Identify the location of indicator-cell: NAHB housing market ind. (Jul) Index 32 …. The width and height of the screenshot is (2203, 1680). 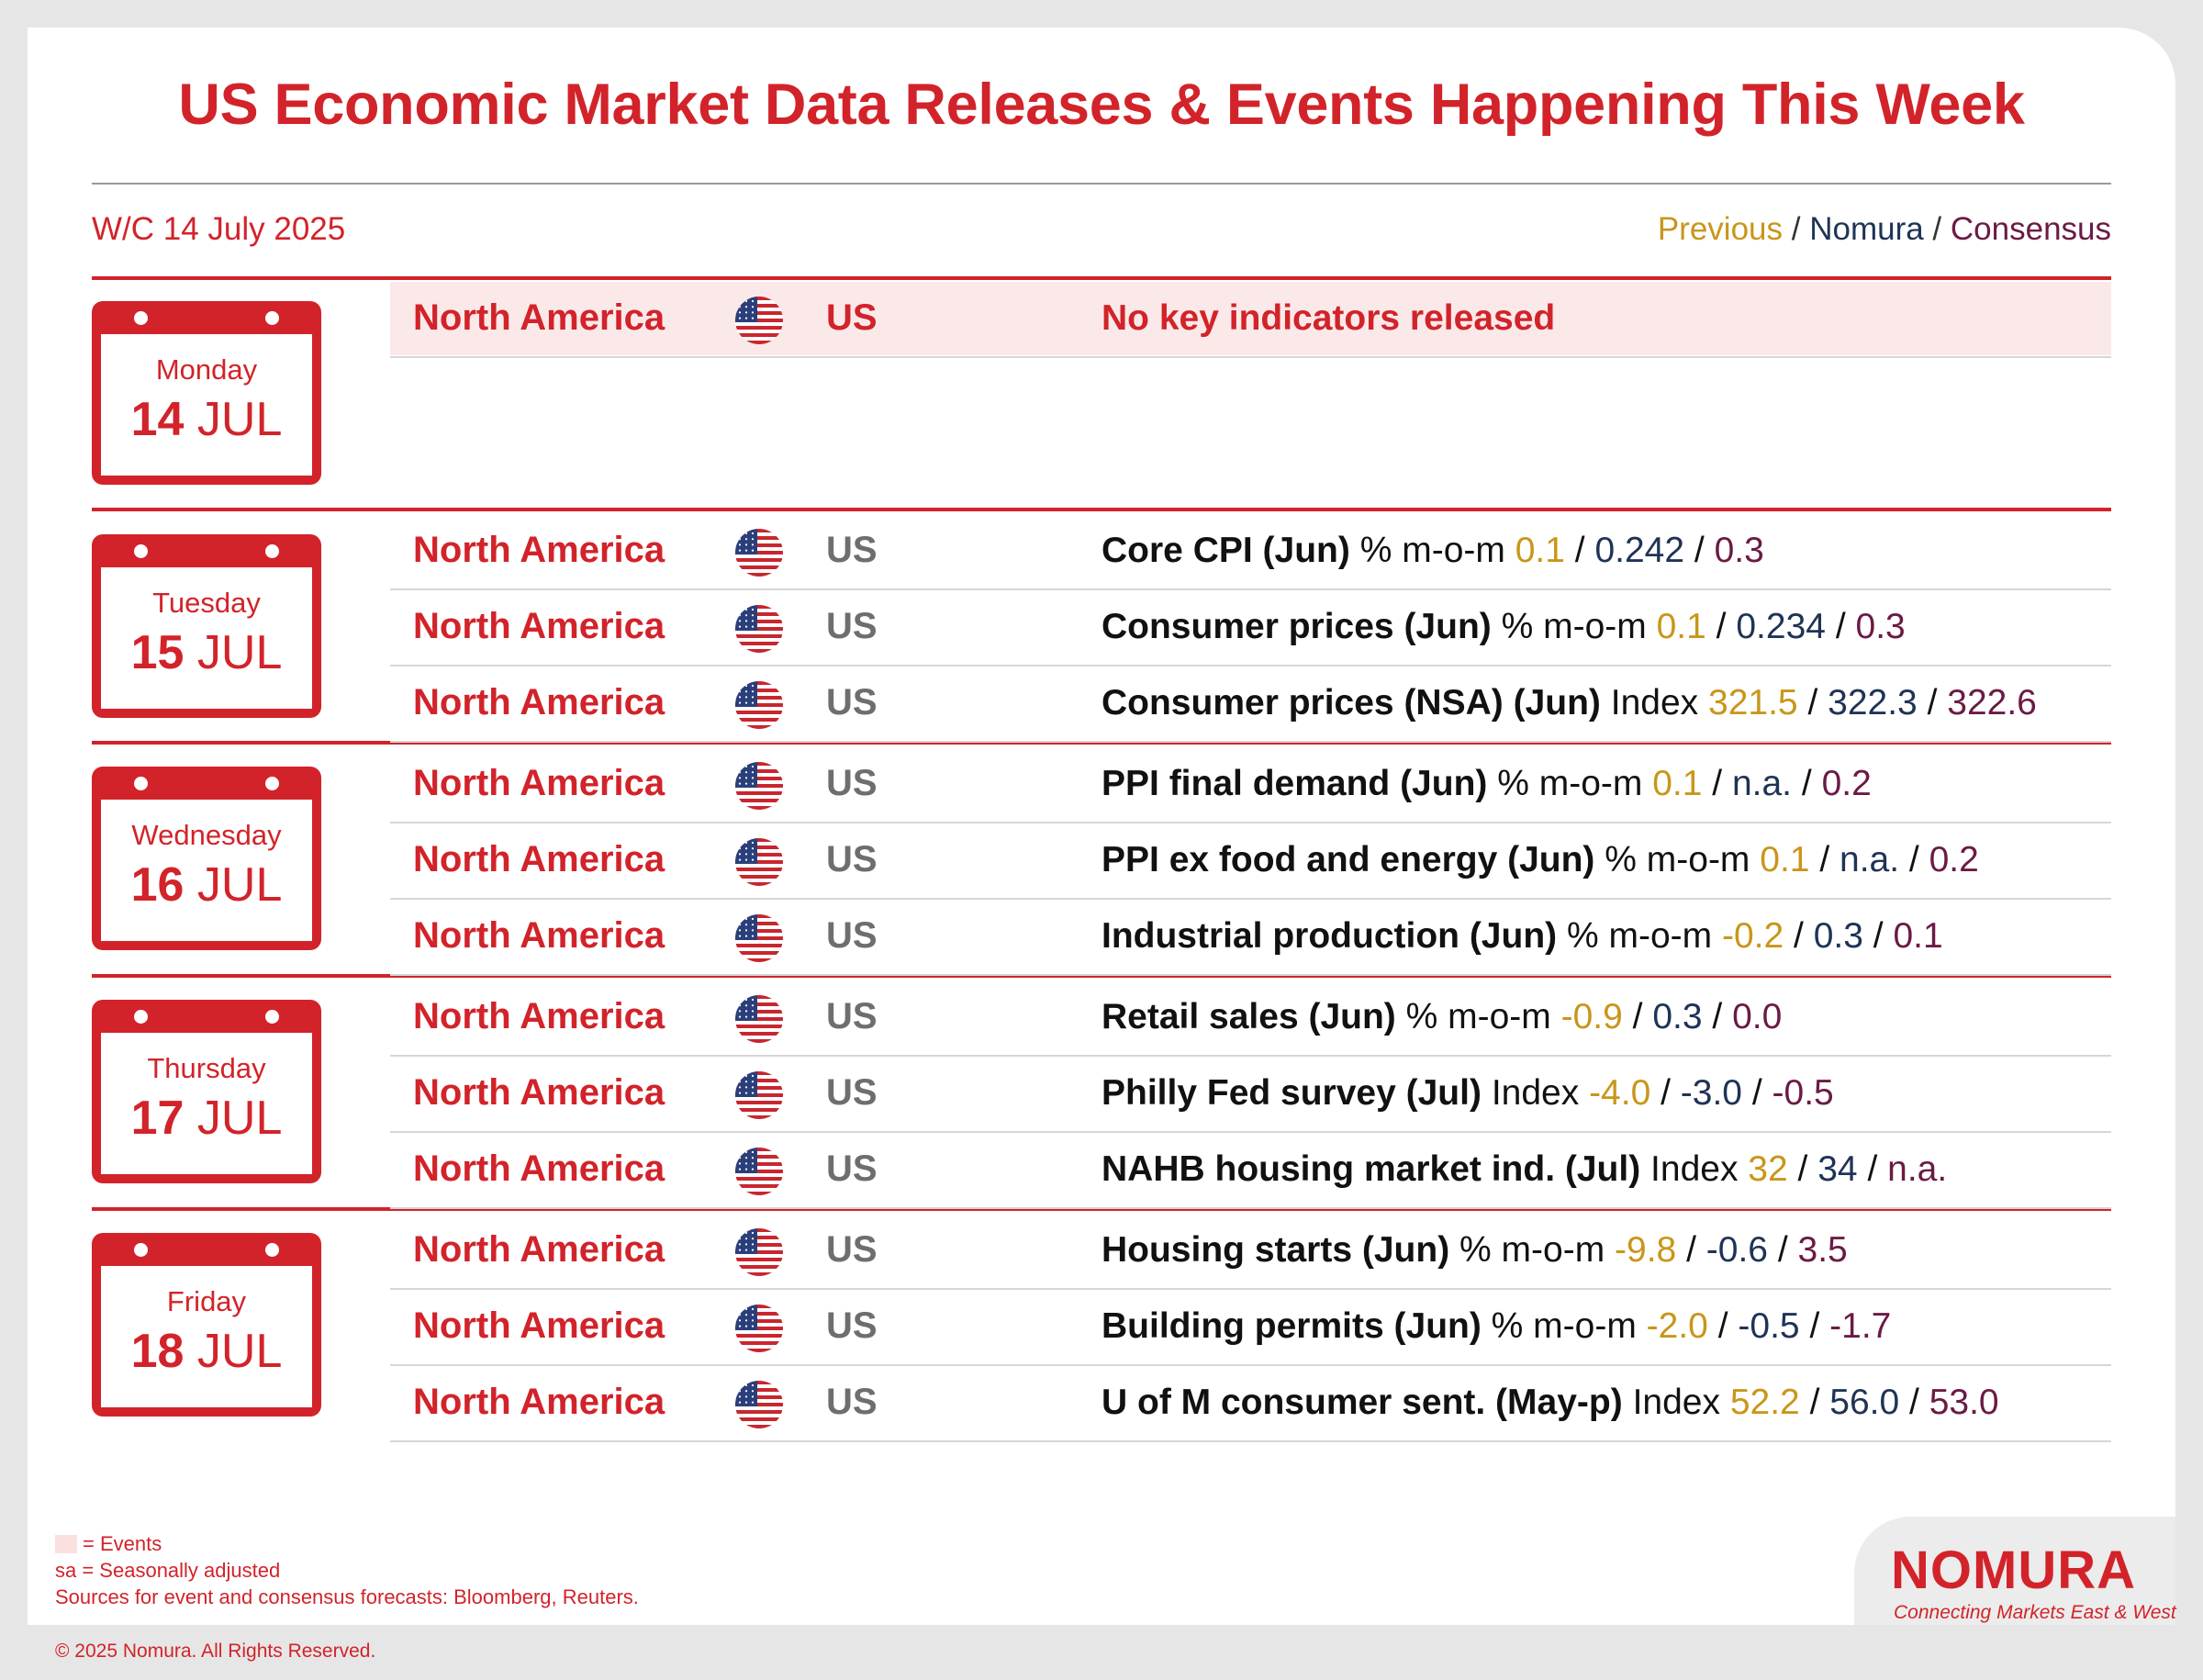
(1525, 1169).